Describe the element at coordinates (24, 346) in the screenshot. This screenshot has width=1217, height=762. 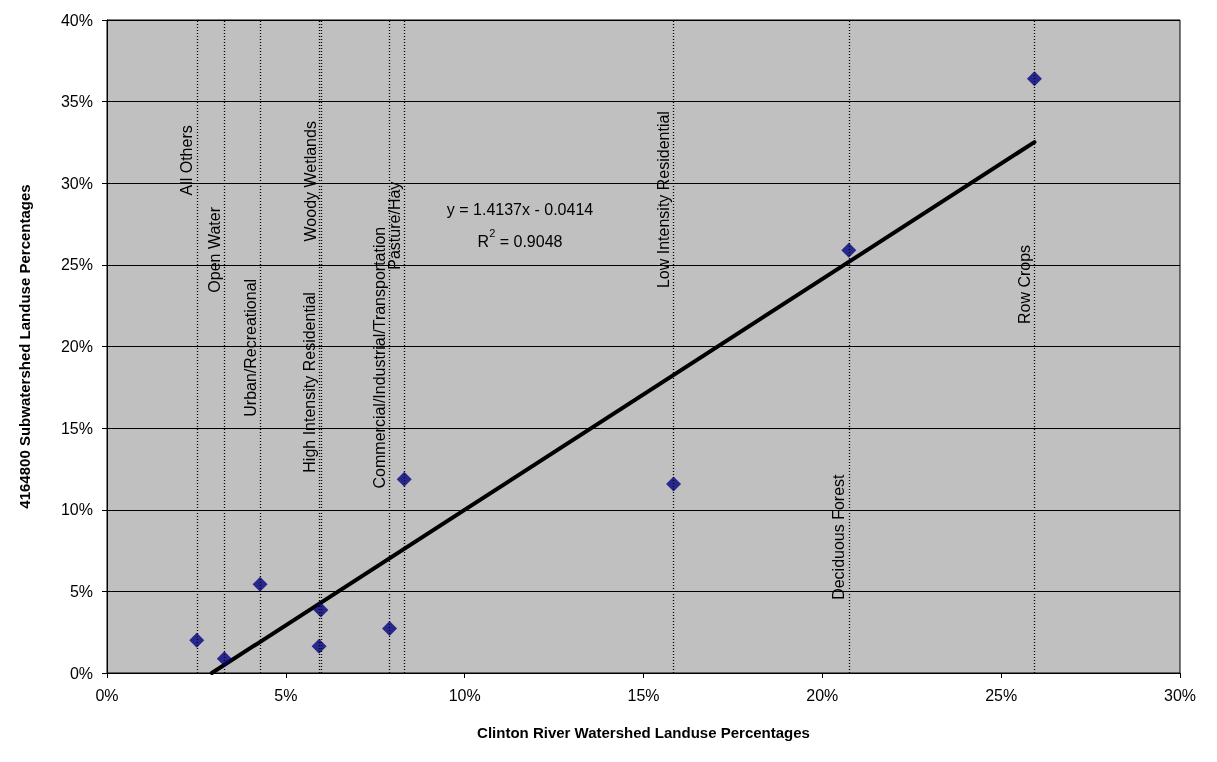
I see `y-axis-title: 4164800 Subwatershed Landuse Percentages` at that location.